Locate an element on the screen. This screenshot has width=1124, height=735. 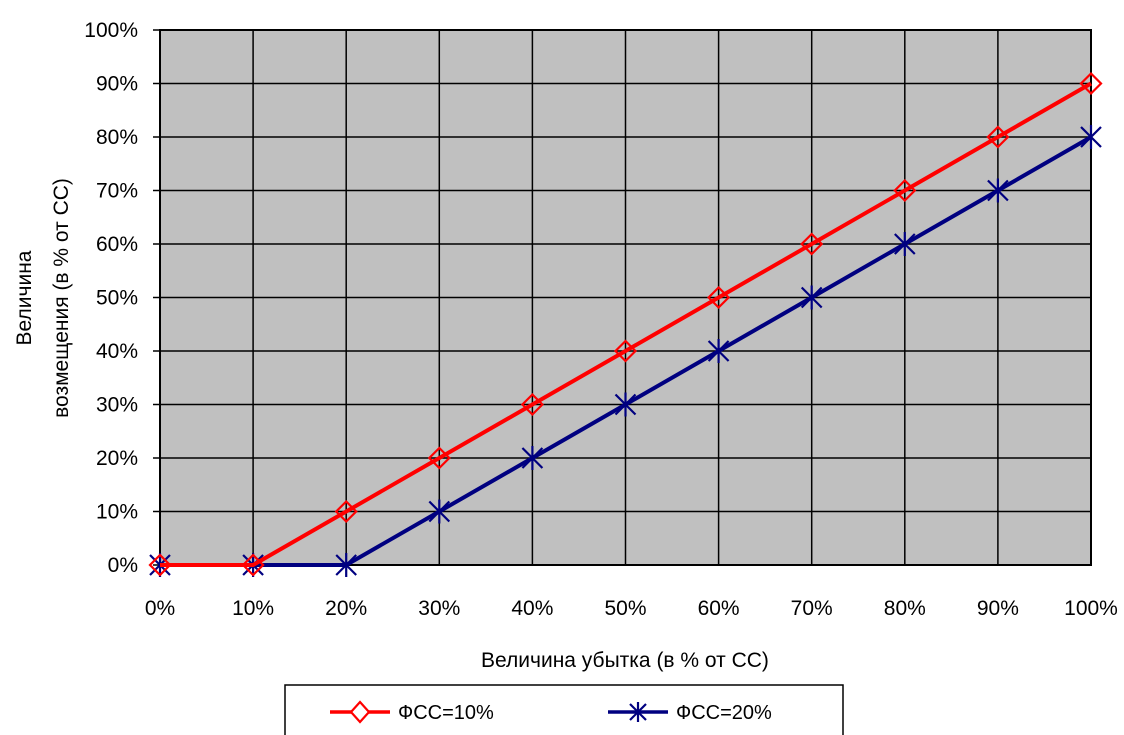
legend-label-series-1: ФСС=10% is located at coordinates (446, 713).